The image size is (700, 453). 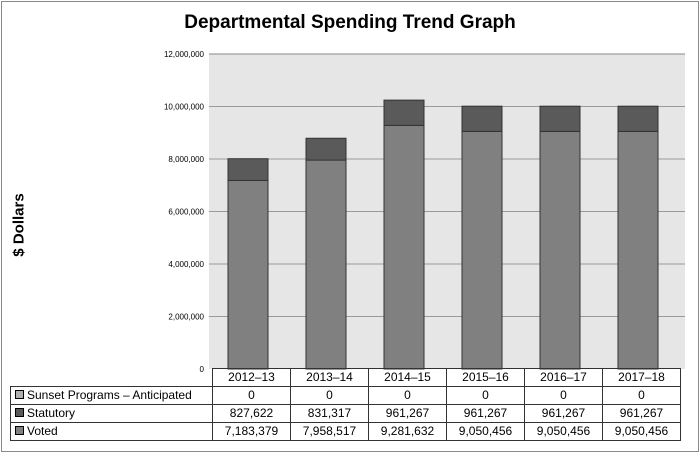 What do you see at coordinates (111, 413) in the screenshot?
I see `legend-entry: Statutory` at bounding box center [111, 413].